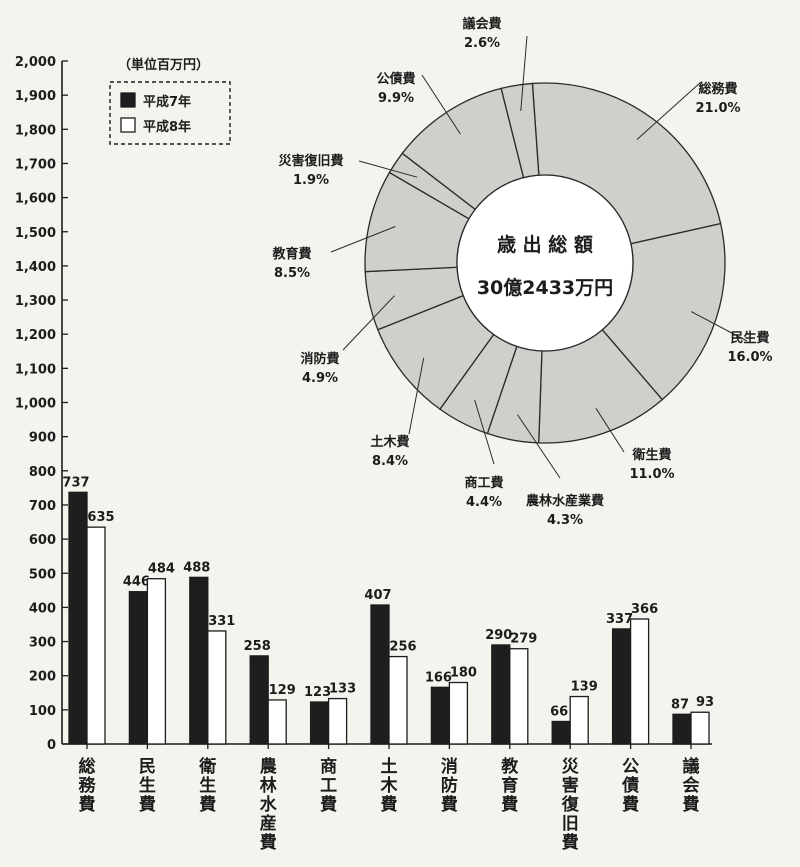 Image resolution: width=800 pixels, height=867 pixels. Describe the element at coordinates (42, 574) in the screenshot. I see `y-tick-label: 500` at that location.